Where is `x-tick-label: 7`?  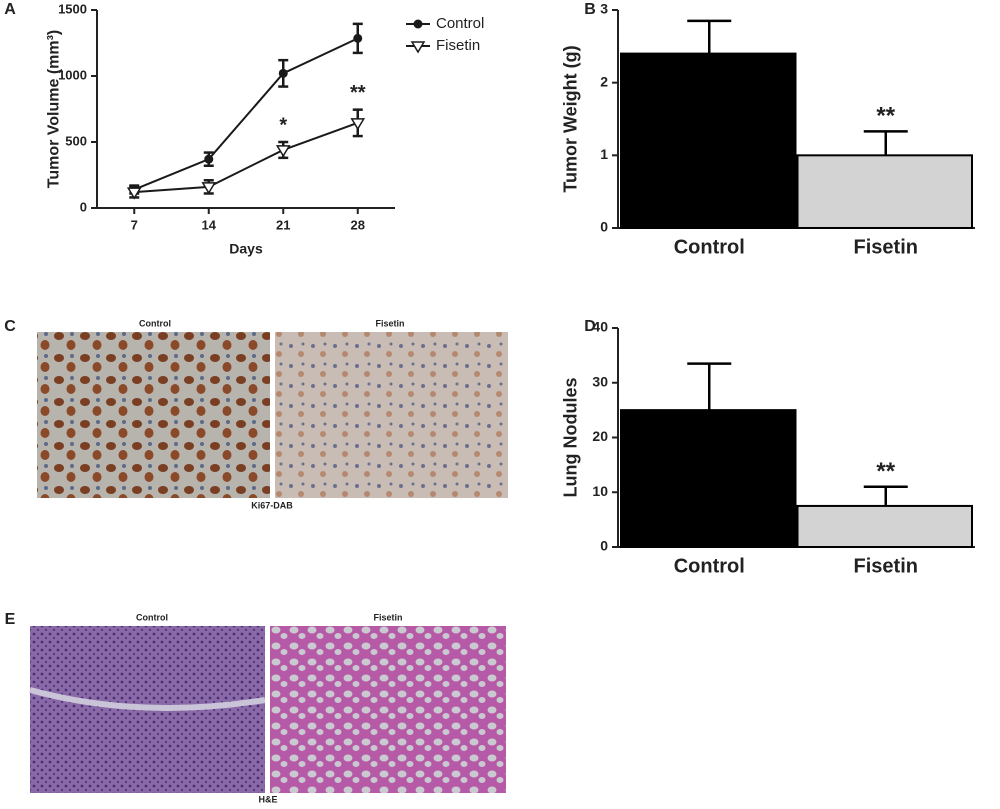 x-tick-label: 7 is located at coordinates (134, 224).